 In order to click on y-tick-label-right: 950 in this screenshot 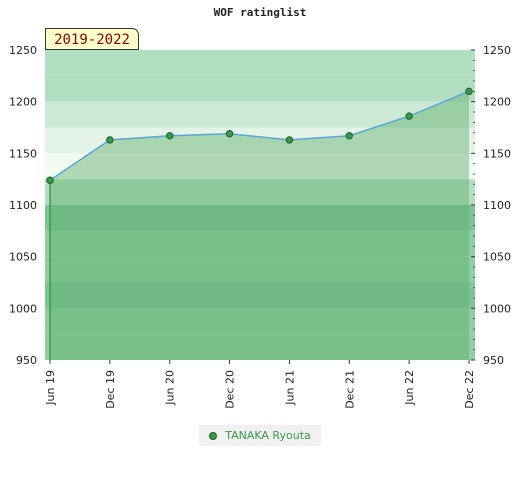, I will do `click(493, 360)`.